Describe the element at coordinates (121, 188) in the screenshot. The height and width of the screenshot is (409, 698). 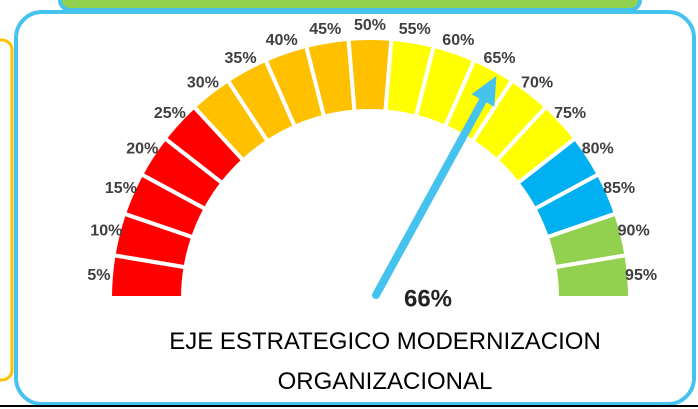
I see `segment-label: 15%` at that location.